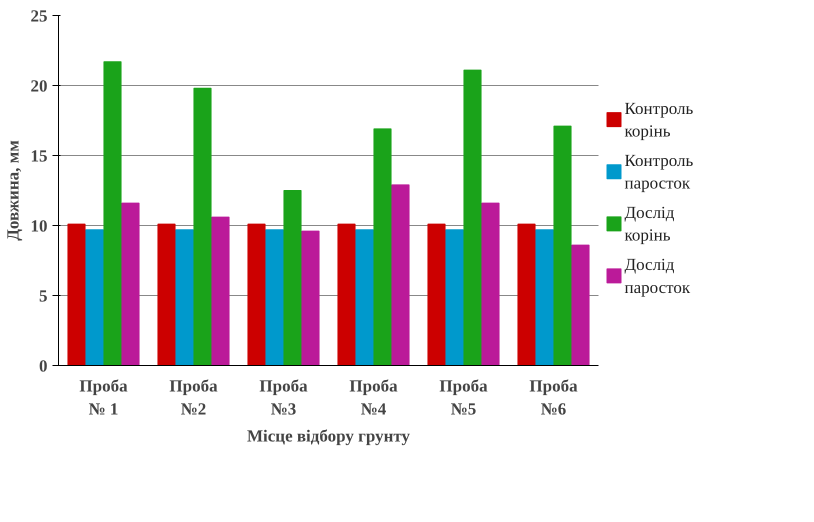 The width and height of the screenshot is (814, 522). Describe the element at coordinates (39, 226) in the screenshot. I see `y-tick-label: 10` at that location.